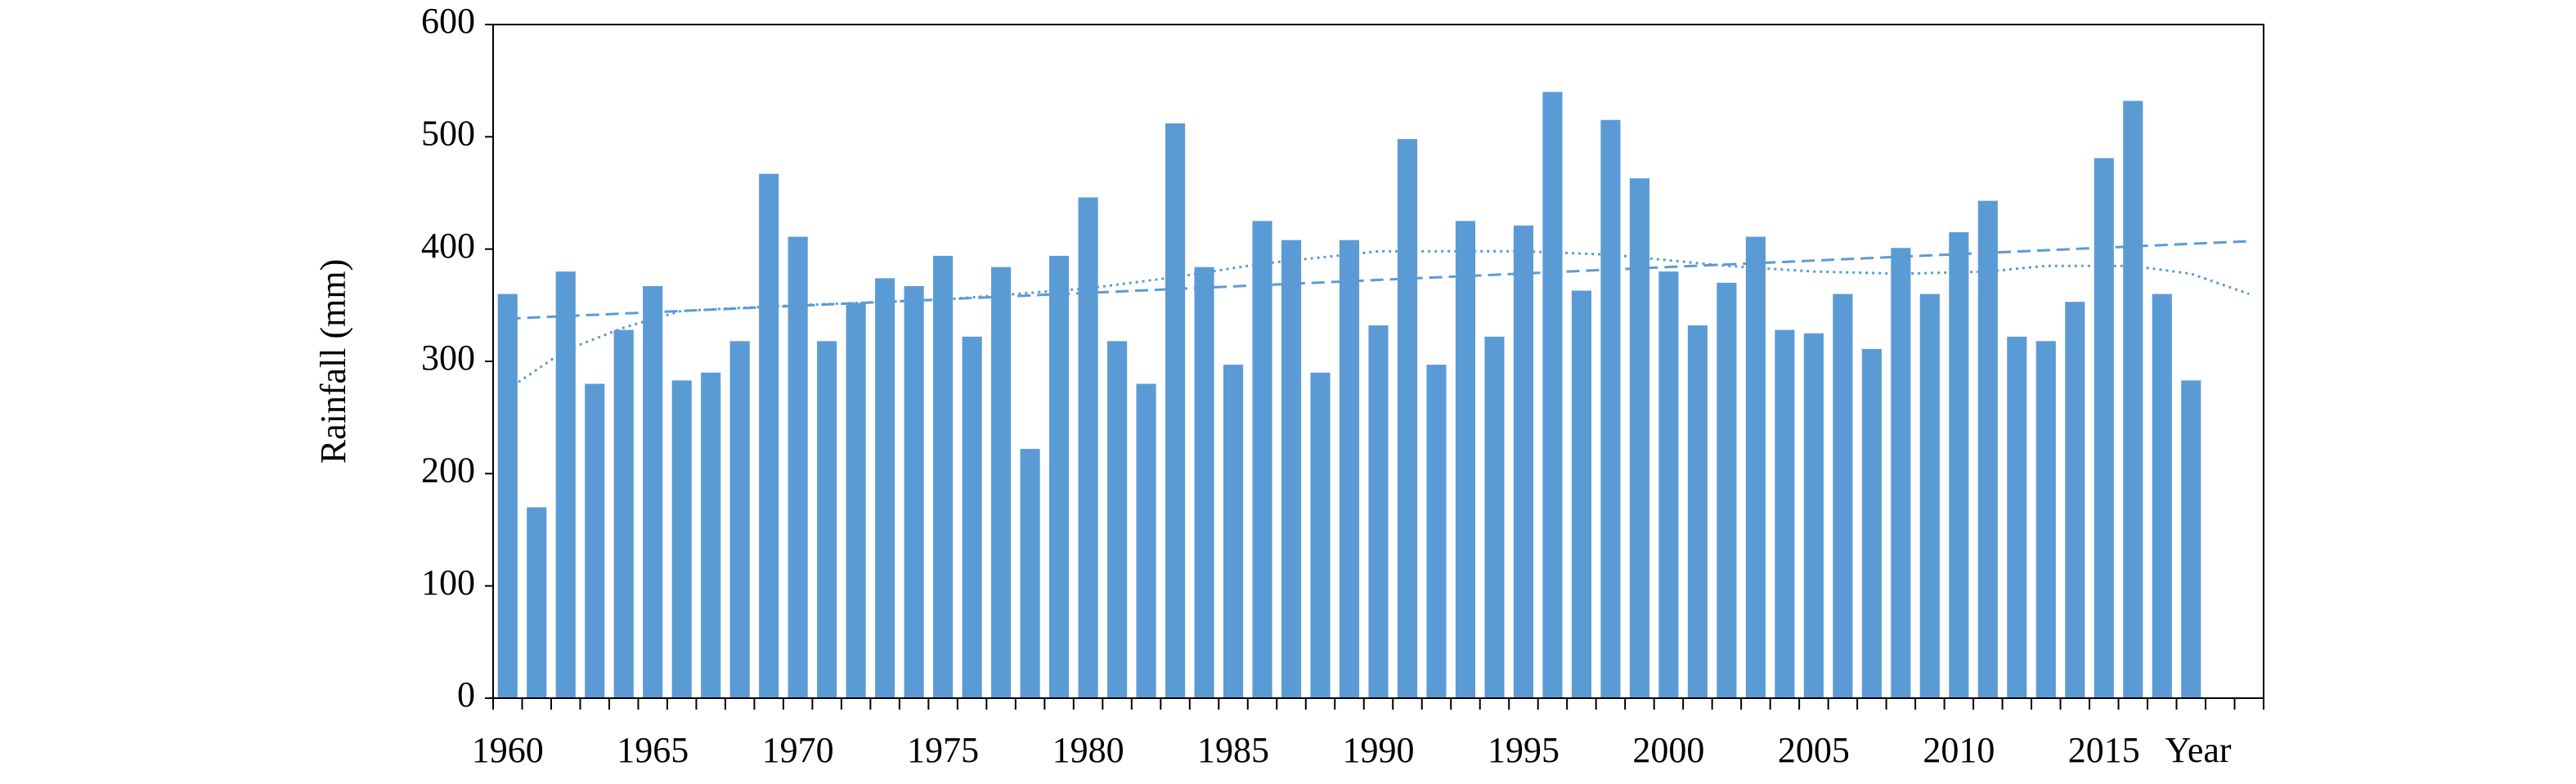  Describe the element at coordinates (448, 470) in the screenshot. I see `y-tick-label: 200` at that location.